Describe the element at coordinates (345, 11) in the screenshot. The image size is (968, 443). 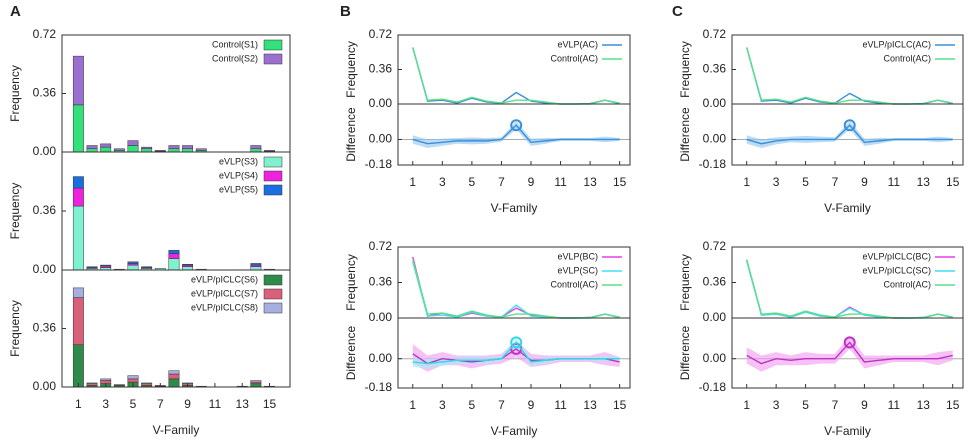
I see `panel-label: B` at that location.